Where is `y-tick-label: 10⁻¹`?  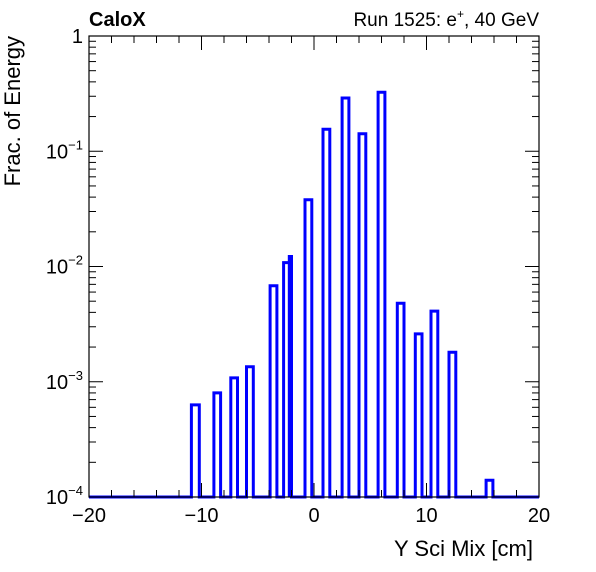
y-tick-label: 10⁻¹ is located at coordinates (64, 150).